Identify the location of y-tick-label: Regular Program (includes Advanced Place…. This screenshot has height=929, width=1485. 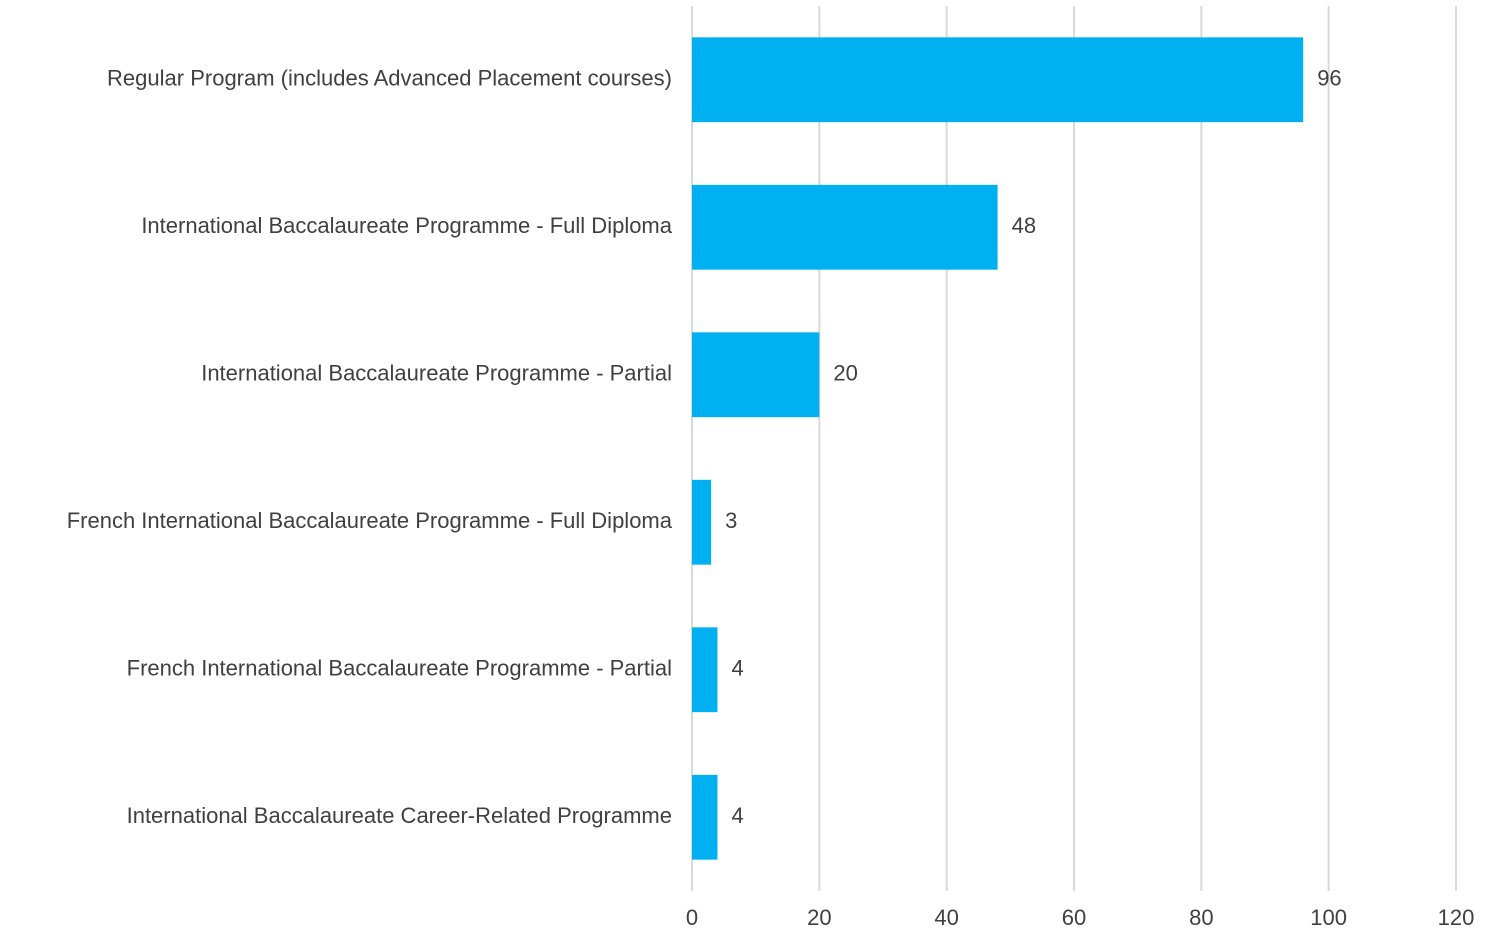
(389, 78).